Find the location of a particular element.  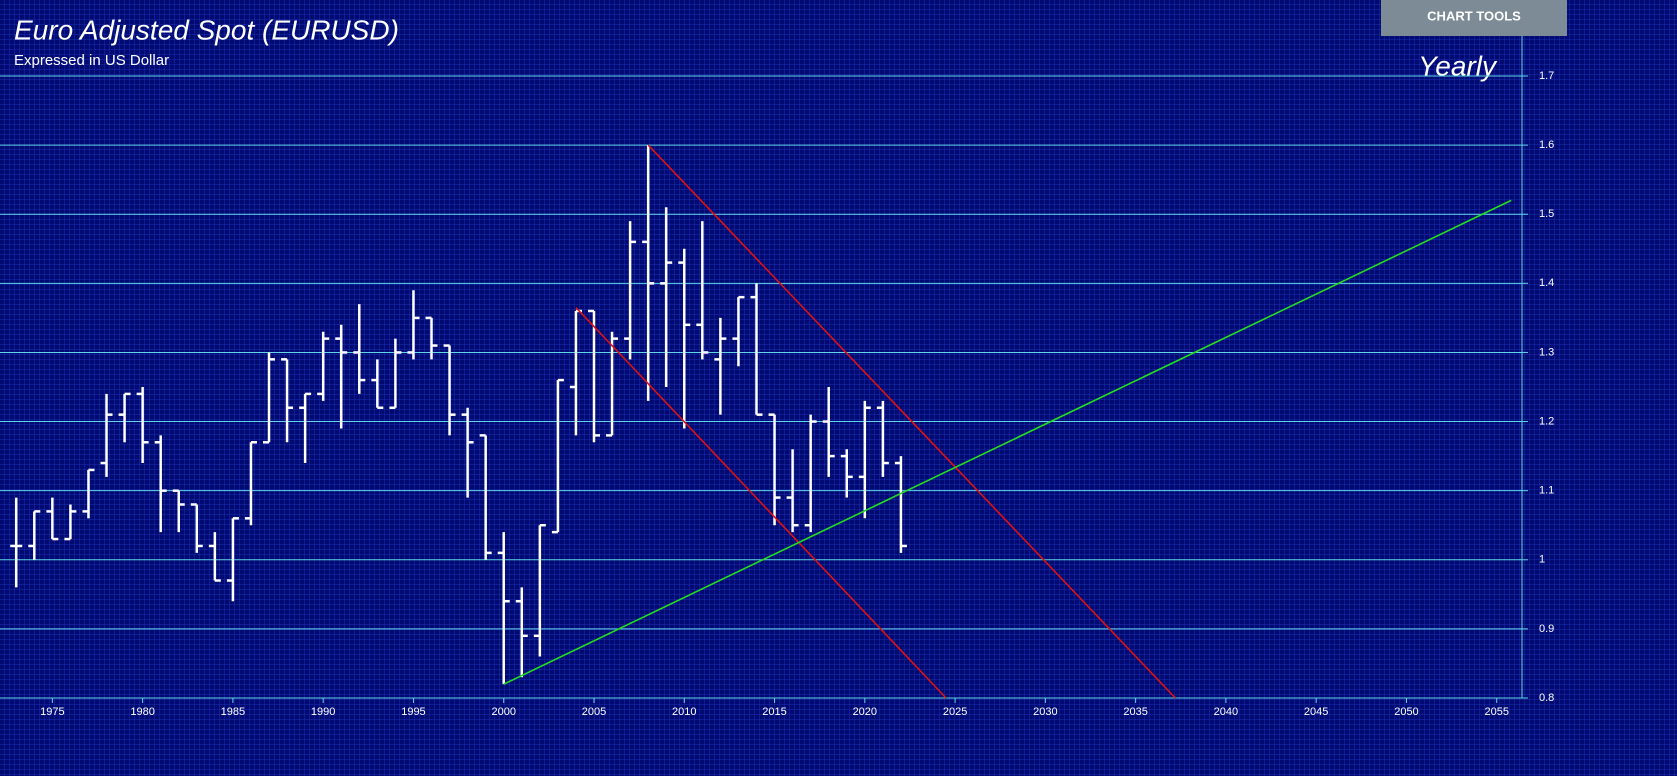

x-tick-label: 2015 is located at coordinates (774, 712).